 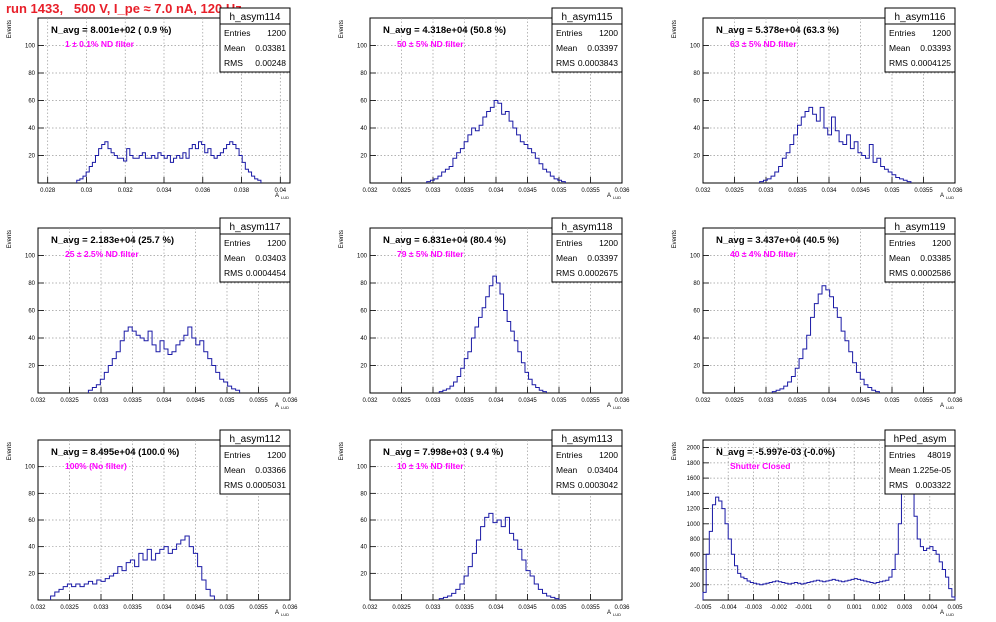 I want to click on y-tick-label: 1800, so click(x=694, y=464).